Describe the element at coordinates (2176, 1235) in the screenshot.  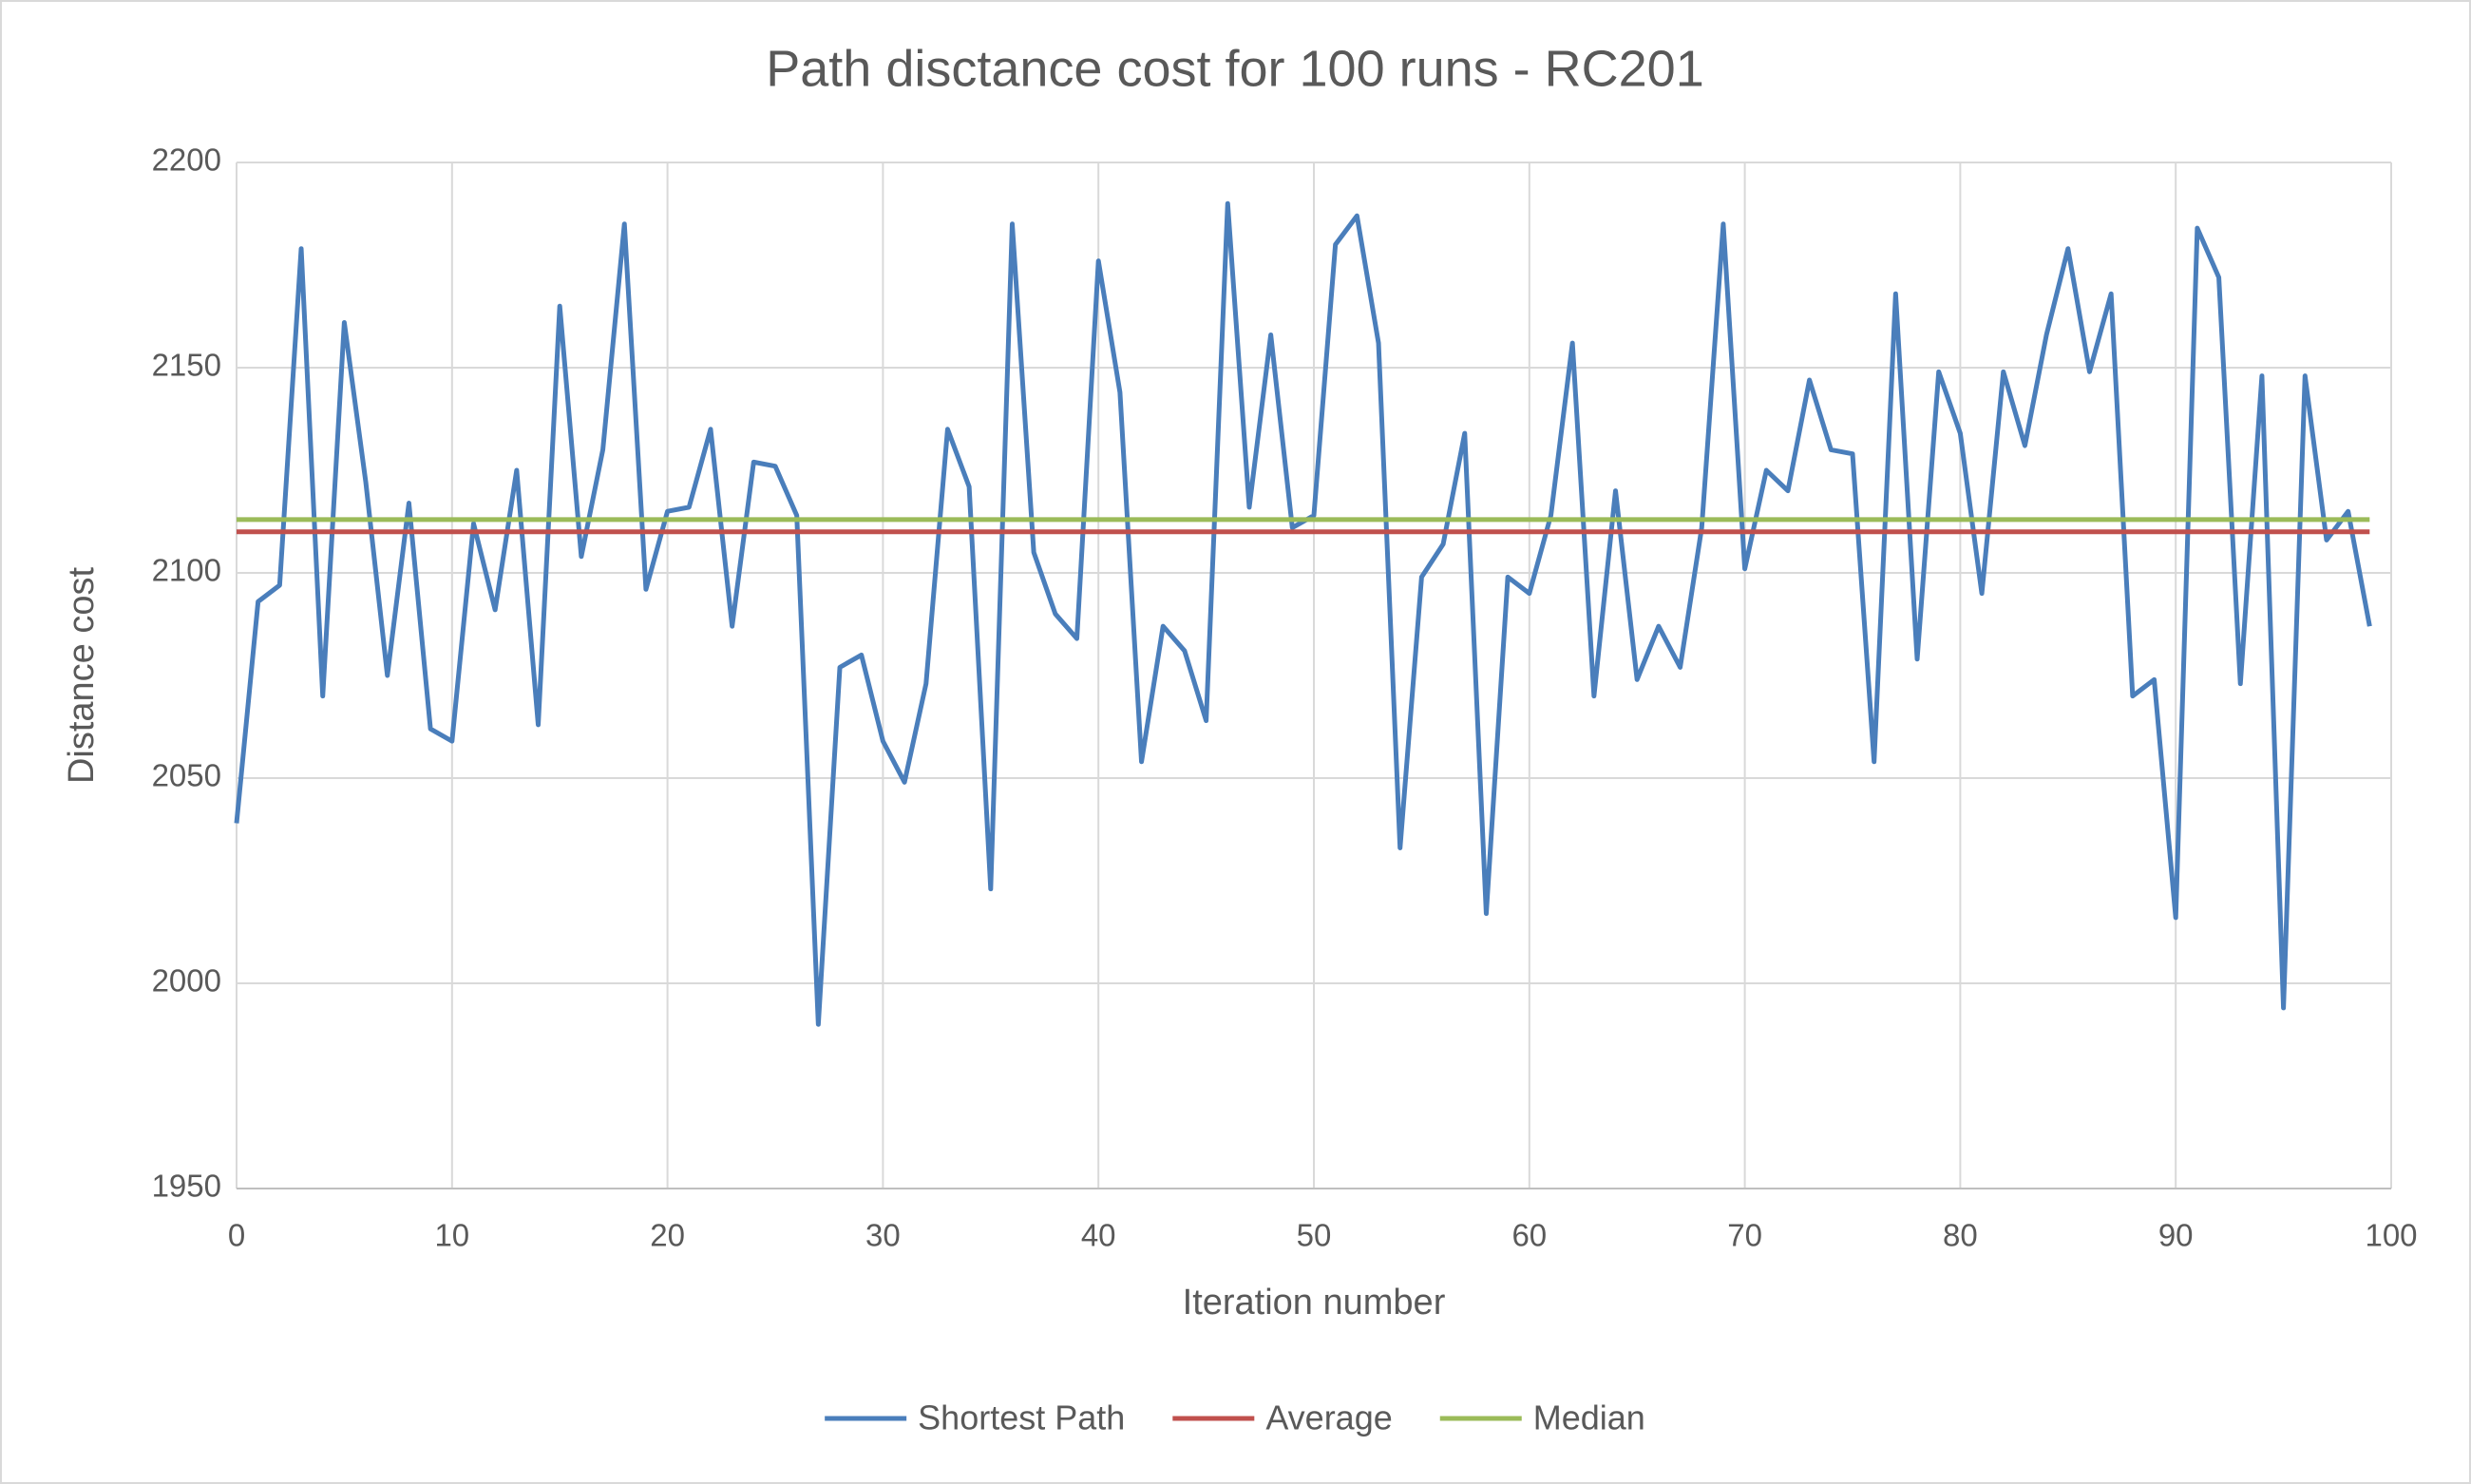
I see `x-tick-label: 90` at that location.